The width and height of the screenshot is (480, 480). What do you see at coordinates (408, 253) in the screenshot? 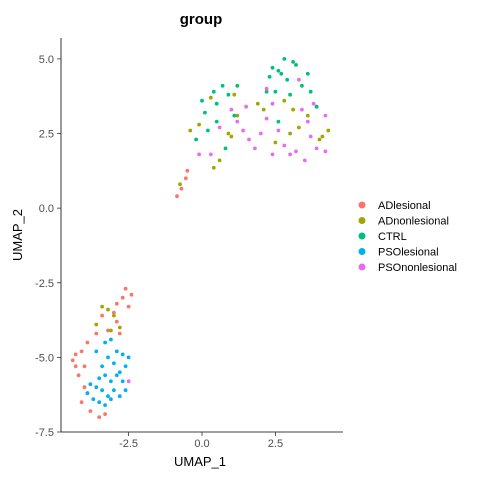
I see `legend-label-PSOlesional: PSOlesional` at bounding box center [408, 253].